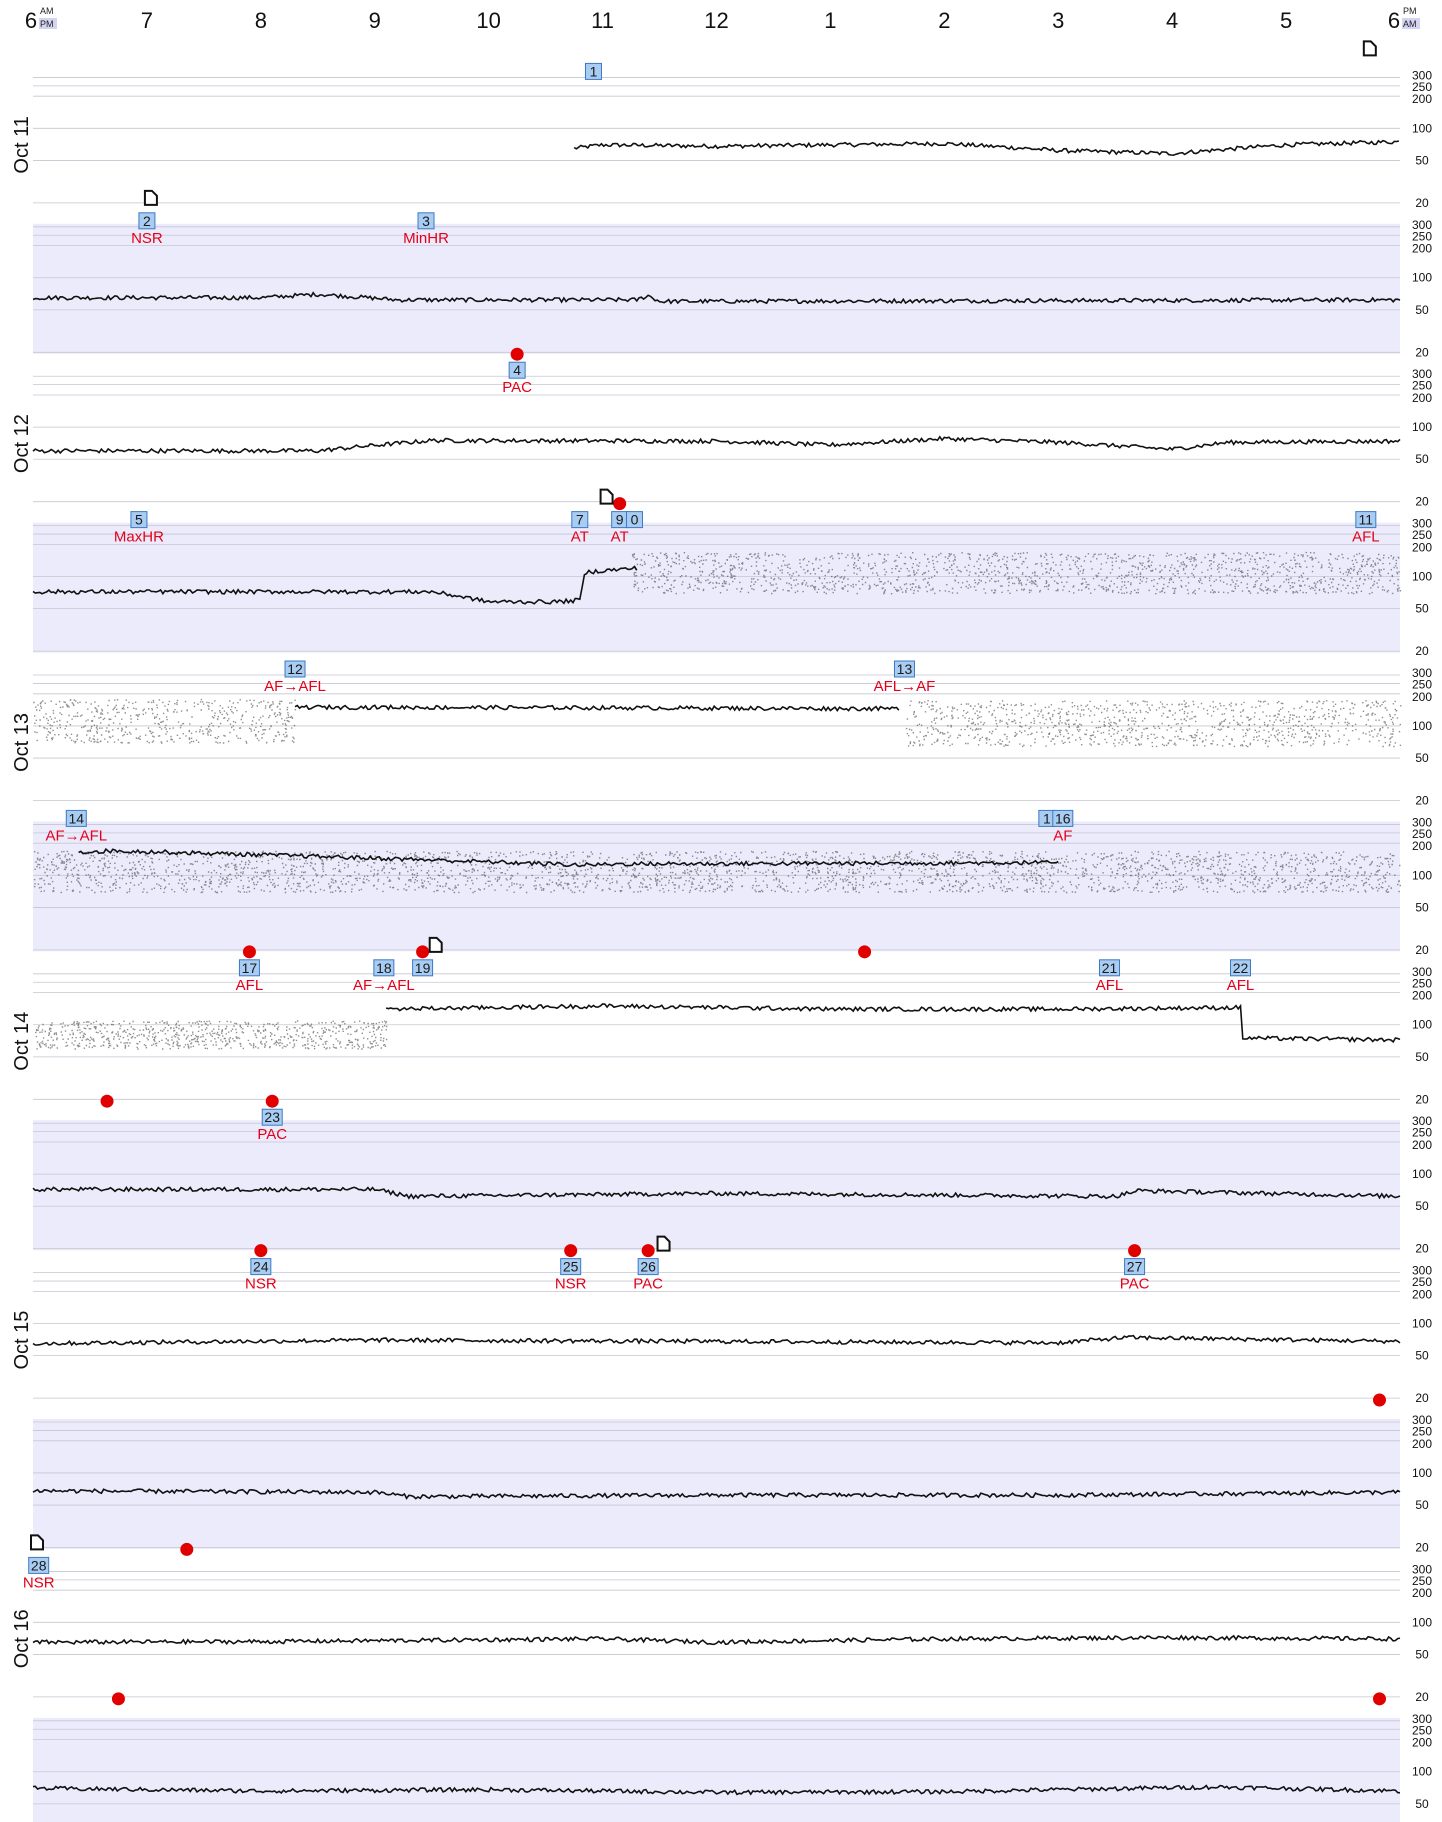 The height and width of the screenshot is (1822, 1442). I want to click on event-label: AFL→AF, so click(905, 686).